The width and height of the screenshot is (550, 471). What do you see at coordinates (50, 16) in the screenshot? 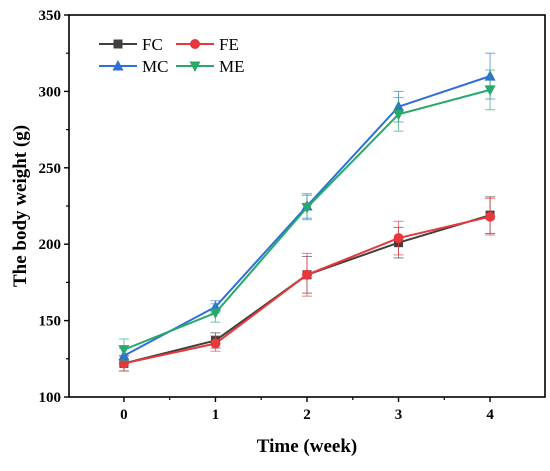
I see `y-tick-label: 350` at bounding box center [50, 16].